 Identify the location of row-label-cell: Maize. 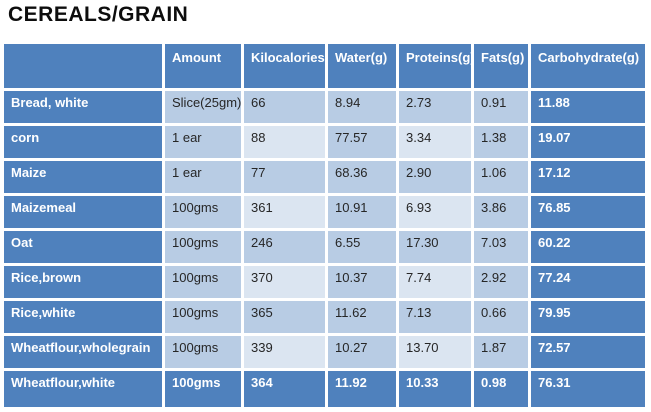
(83, 177).